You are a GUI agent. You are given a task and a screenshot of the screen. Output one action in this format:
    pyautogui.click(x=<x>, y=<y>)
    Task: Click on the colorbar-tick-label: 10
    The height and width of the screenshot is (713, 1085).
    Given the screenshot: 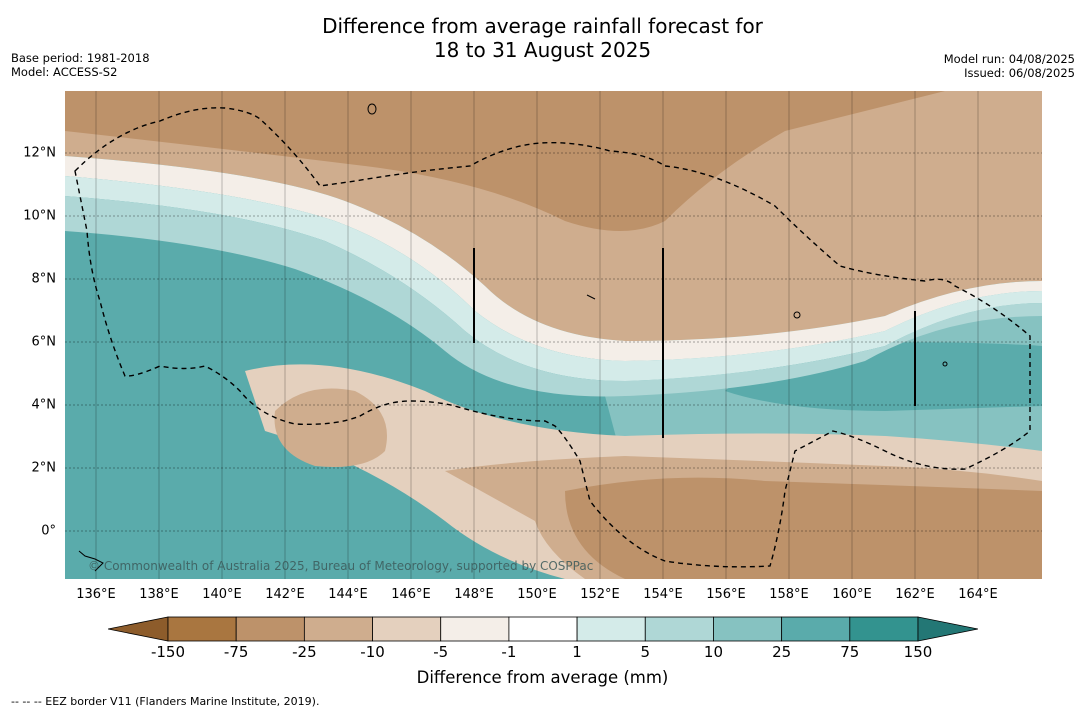 What is the action you would take?
    pyautogui.click(x=713, y=652)
    